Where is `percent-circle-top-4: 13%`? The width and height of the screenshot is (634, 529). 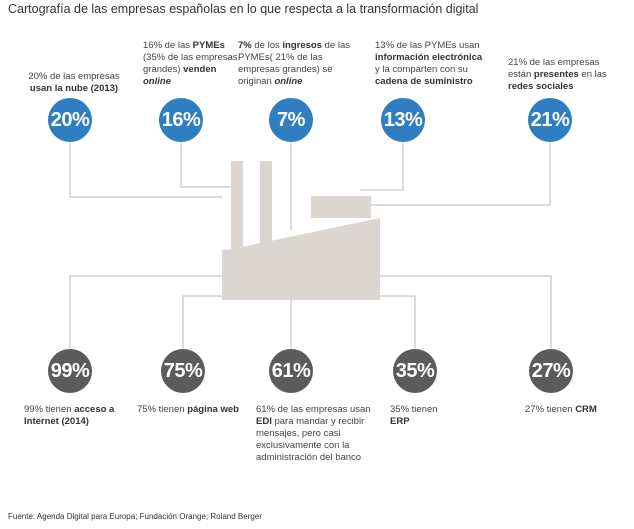 percent-circle-top-4: 13% is located at coordinates (403, 120).